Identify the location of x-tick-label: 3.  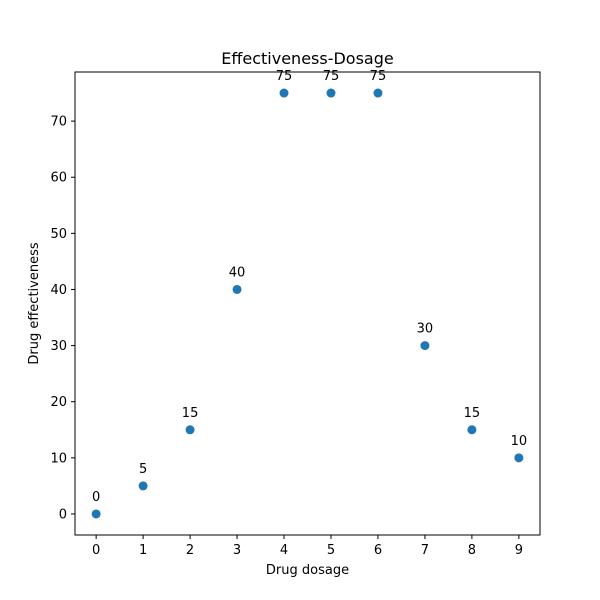
(237, 550).